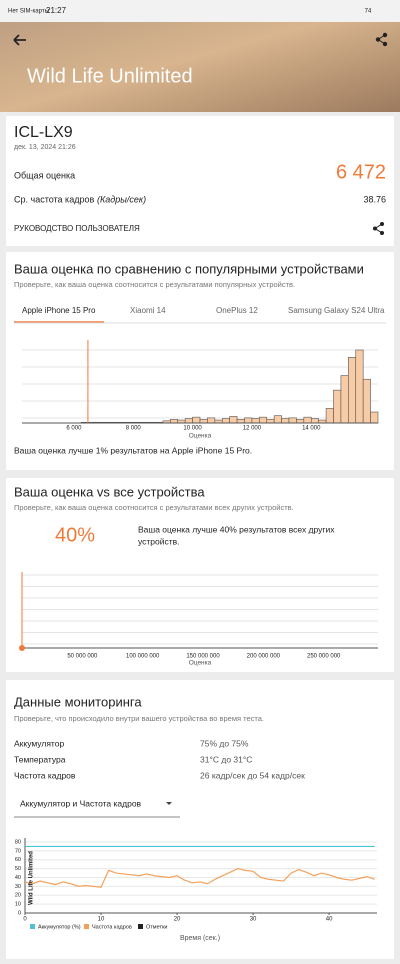  Describe the element at coordinates (237, 310) in the screenshot. I see `tab: OnePlus 12` at that location.